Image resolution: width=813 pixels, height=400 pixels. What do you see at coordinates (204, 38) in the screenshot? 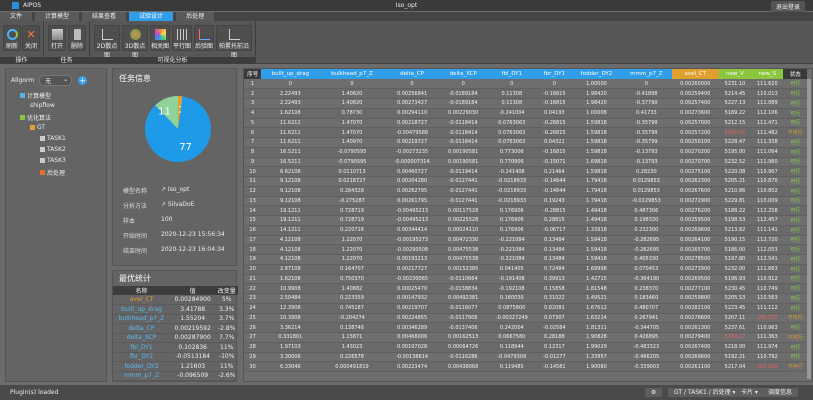
I see `posterior-button: 后验图` at bounding box center [204, 38].